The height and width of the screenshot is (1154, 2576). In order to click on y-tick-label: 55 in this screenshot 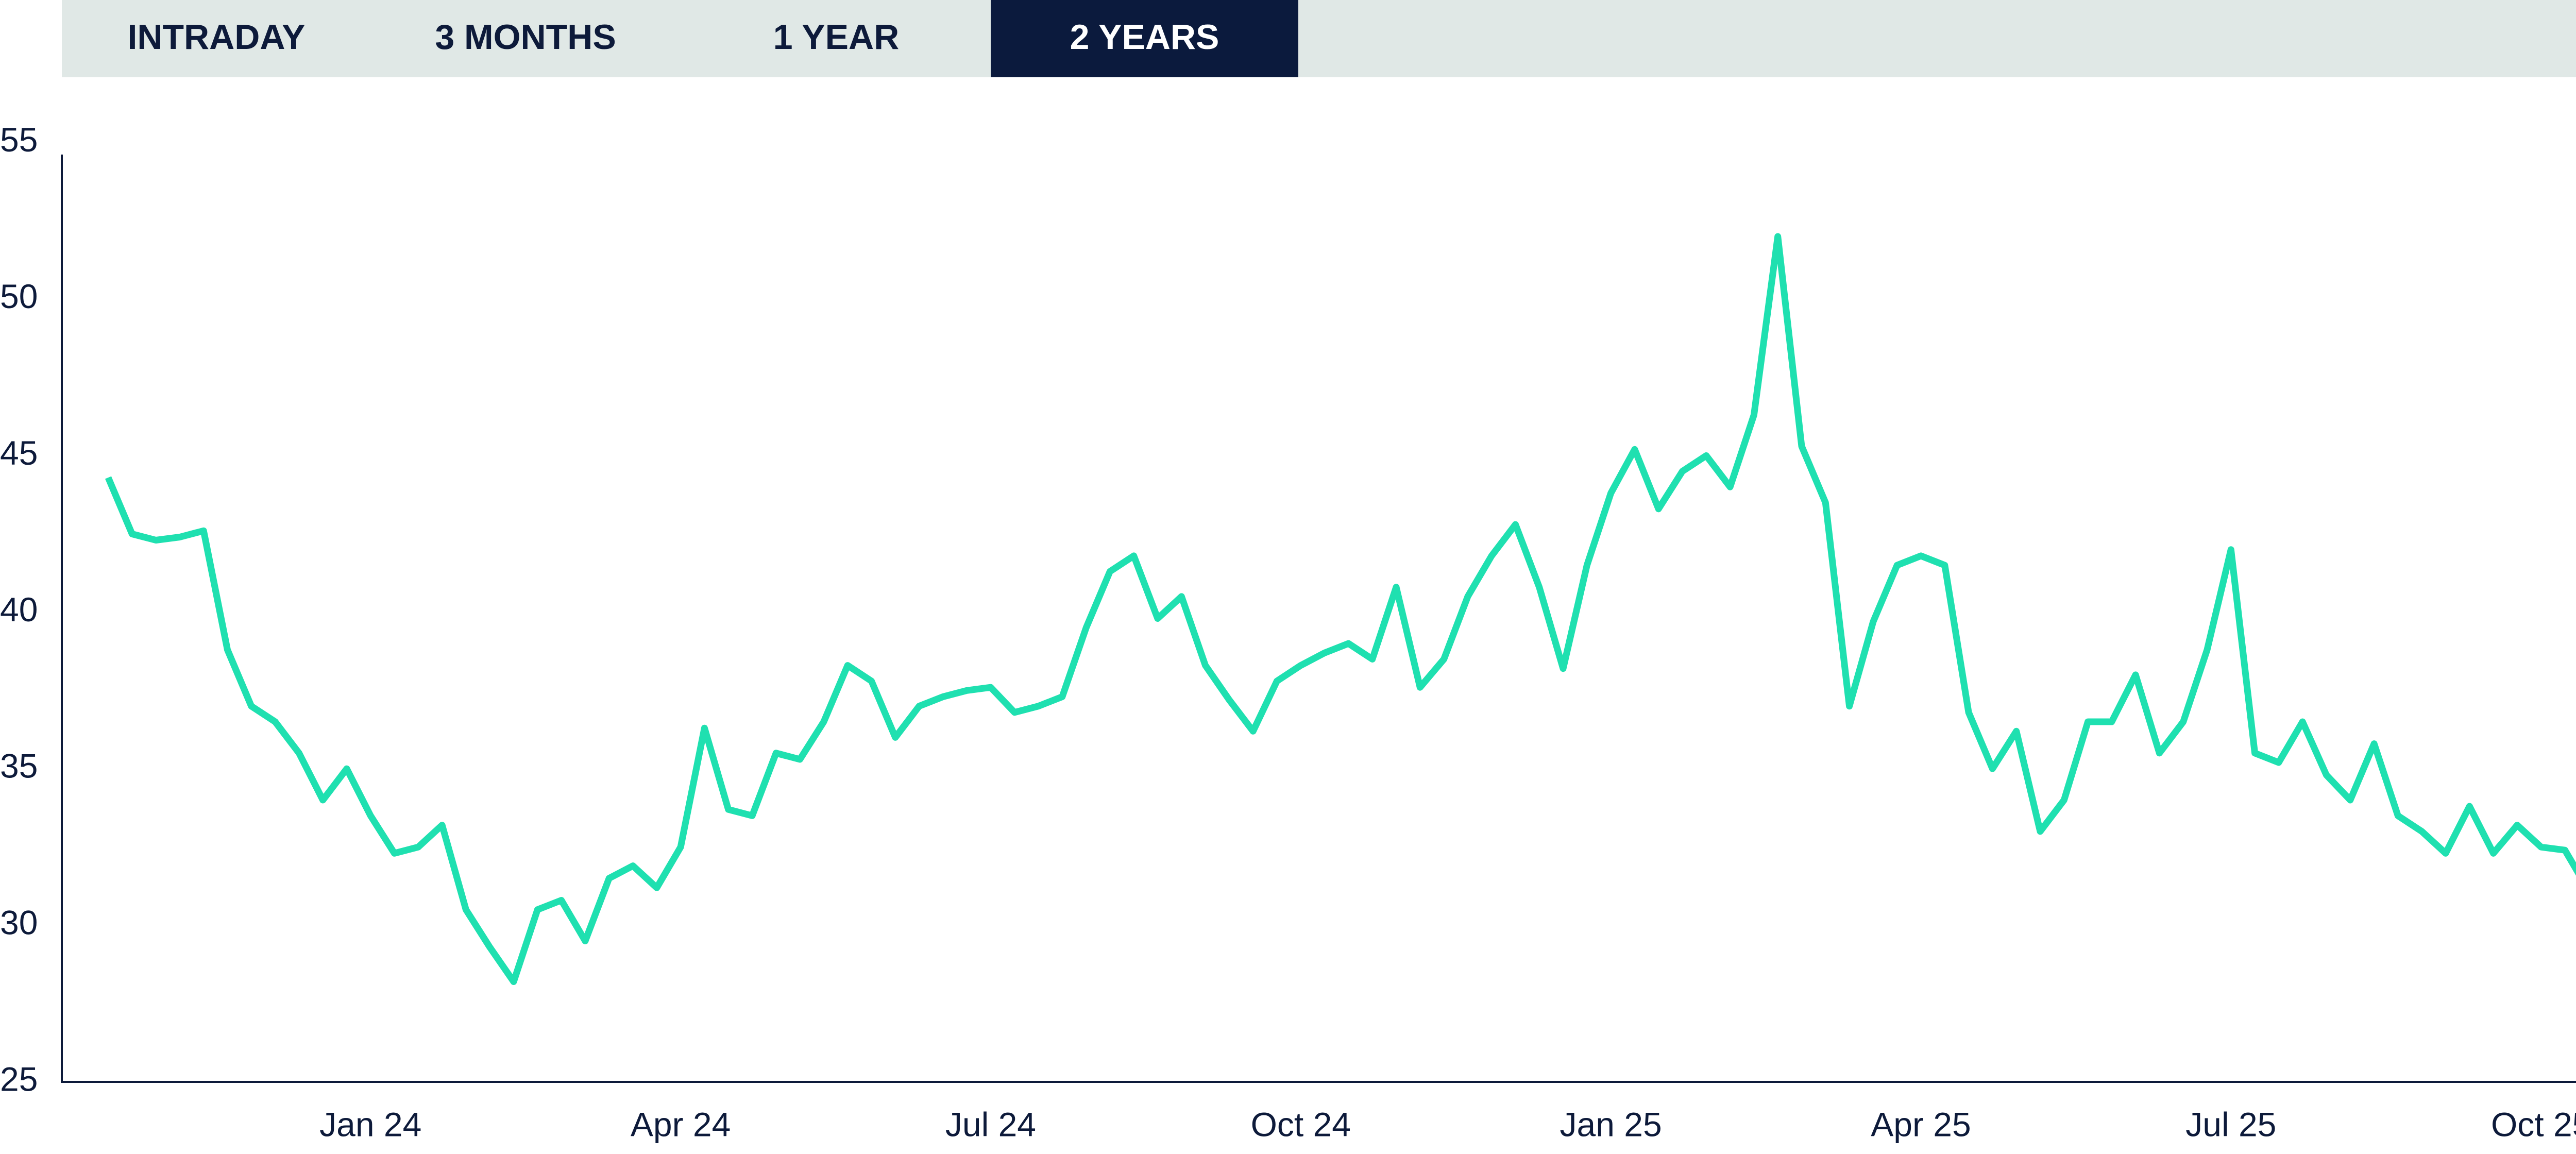, I will do `click(19, 140)`.